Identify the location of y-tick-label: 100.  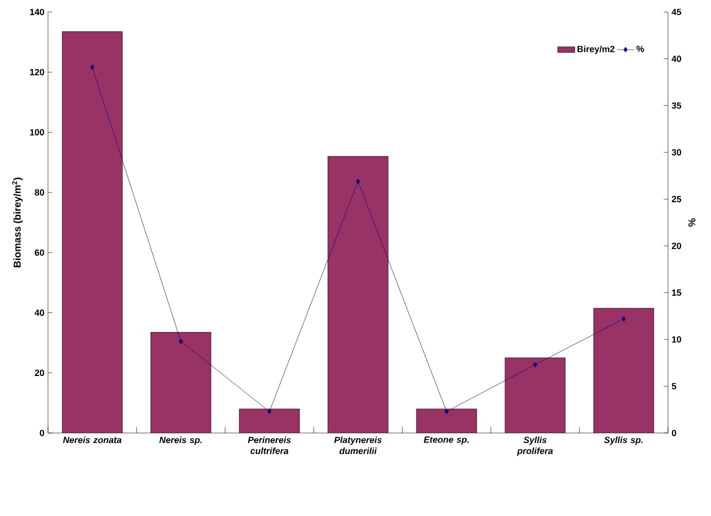
(37, 132).